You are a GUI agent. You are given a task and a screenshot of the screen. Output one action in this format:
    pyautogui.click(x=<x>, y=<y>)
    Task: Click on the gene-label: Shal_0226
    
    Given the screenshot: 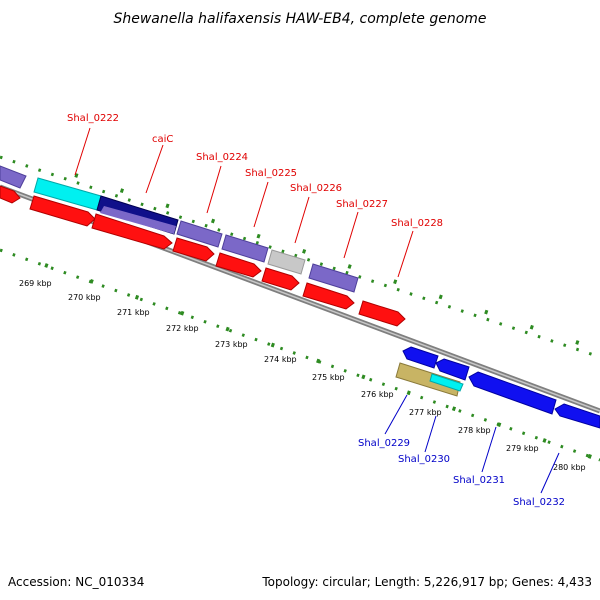 What is the action you would take?
    pyautogui.click(x=316, y=188)
    